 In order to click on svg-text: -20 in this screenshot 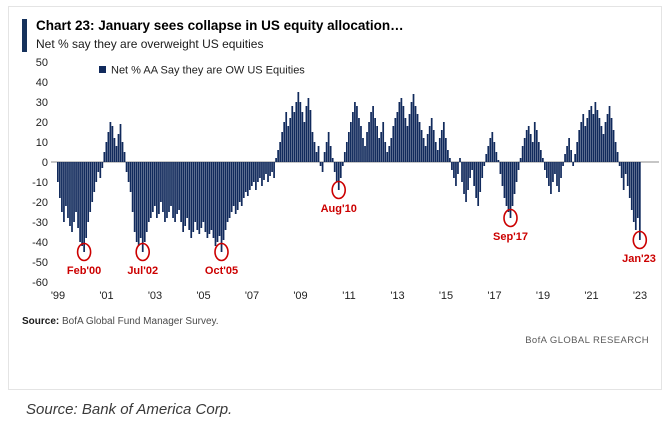, I will do `click(40, 203)`.